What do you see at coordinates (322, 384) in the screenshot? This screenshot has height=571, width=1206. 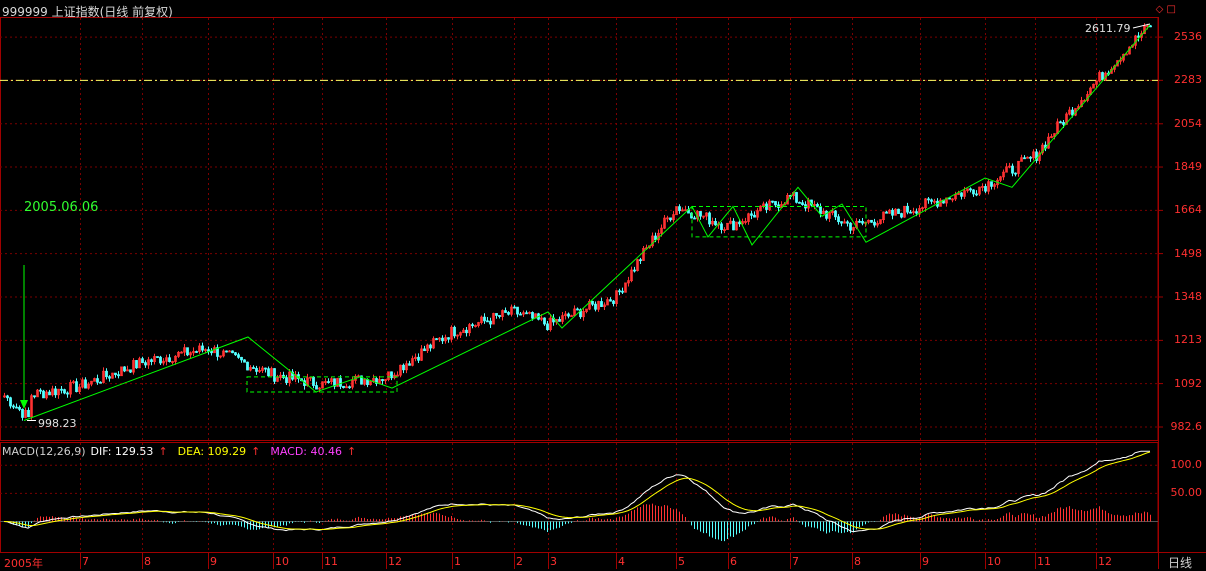 I see `consolidation-box` at bounding box center [322, 384].